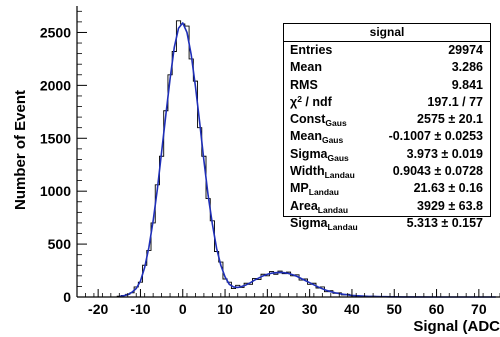 This screenshot has height=337, width=500. I want to click on stats-label-text: Width, so click(307, 171).